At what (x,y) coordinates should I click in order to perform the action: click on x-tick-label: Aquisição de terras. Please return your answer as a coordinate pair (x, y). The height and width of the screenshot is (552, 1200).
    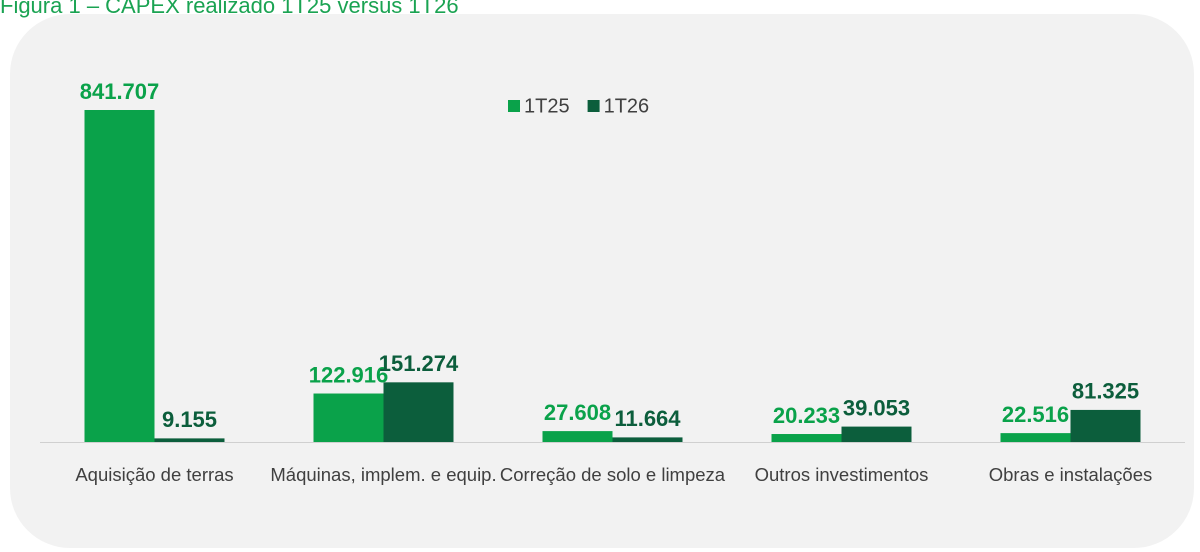
    Looking at the image, I should click on (154, 474).